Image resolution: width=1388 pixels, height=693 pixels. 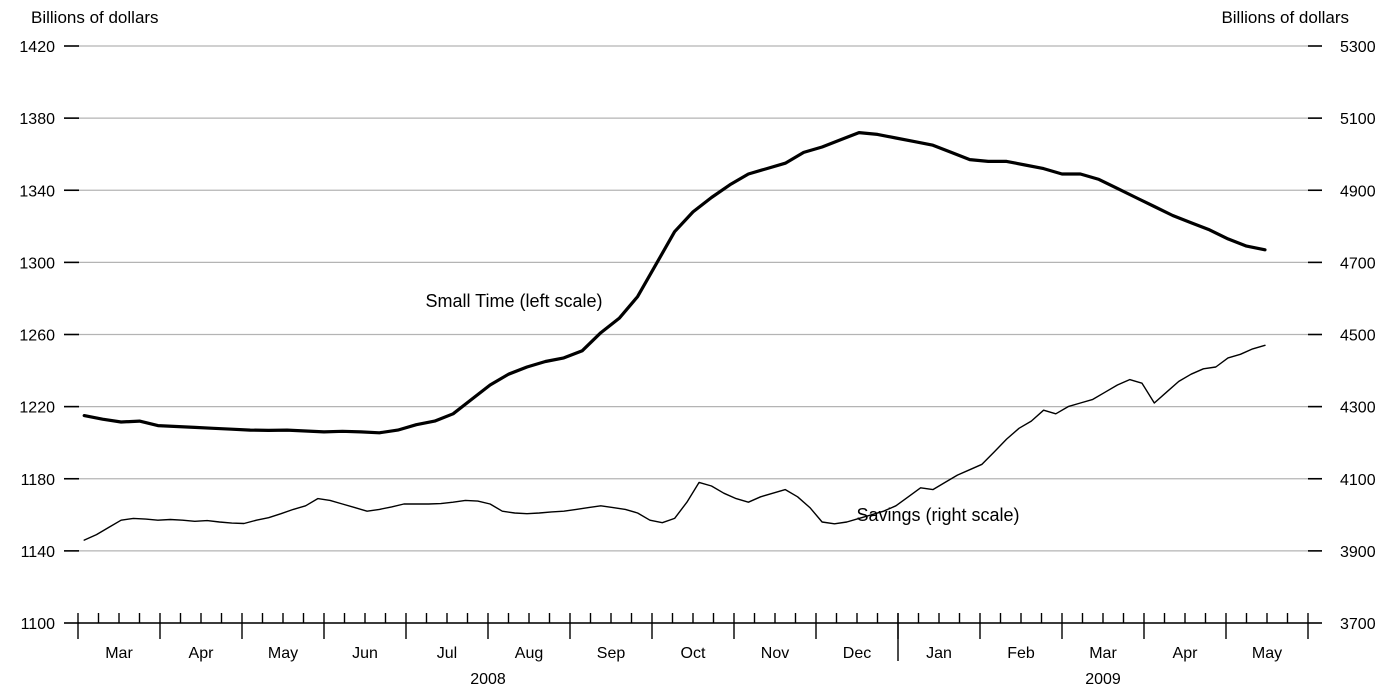 What do you see at coordinates (1358, 552) in the screenshot?
I see `right-tick-label: 3900` at bounding box center [1358, 552].